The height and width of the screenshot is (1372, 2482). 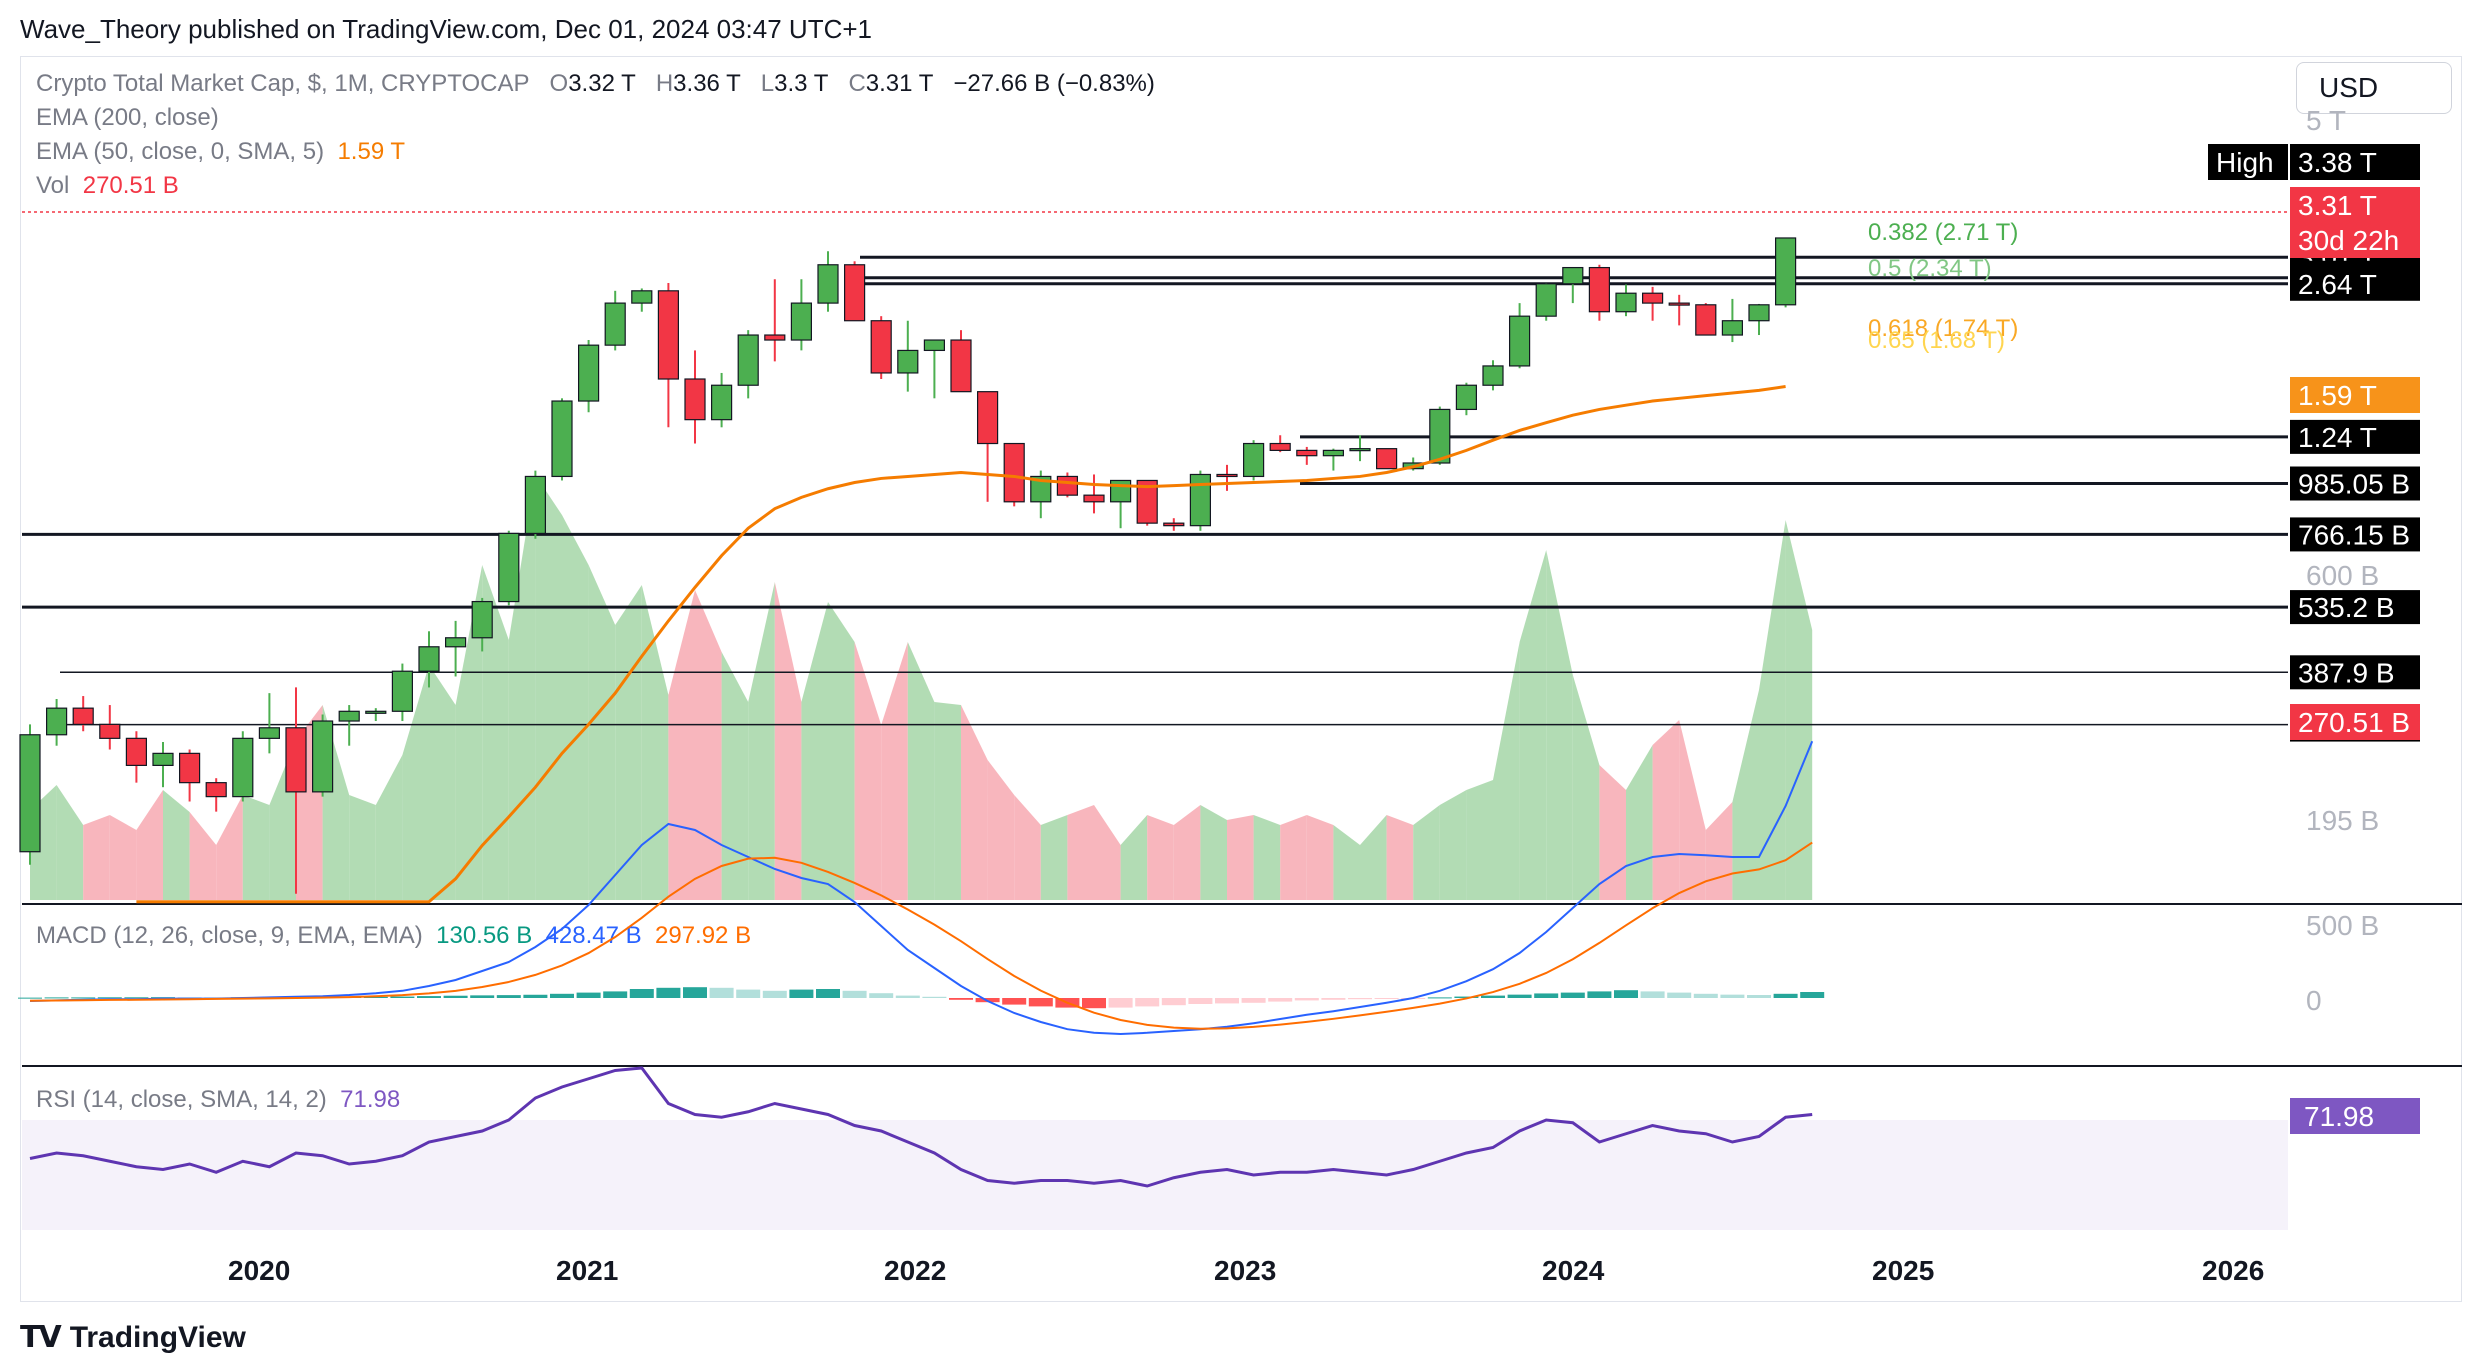 What do you see at coordinates (593, 935) in the screenshot?
I see `macd-line-value: 428.47 B` at bounding box center [593, 935].